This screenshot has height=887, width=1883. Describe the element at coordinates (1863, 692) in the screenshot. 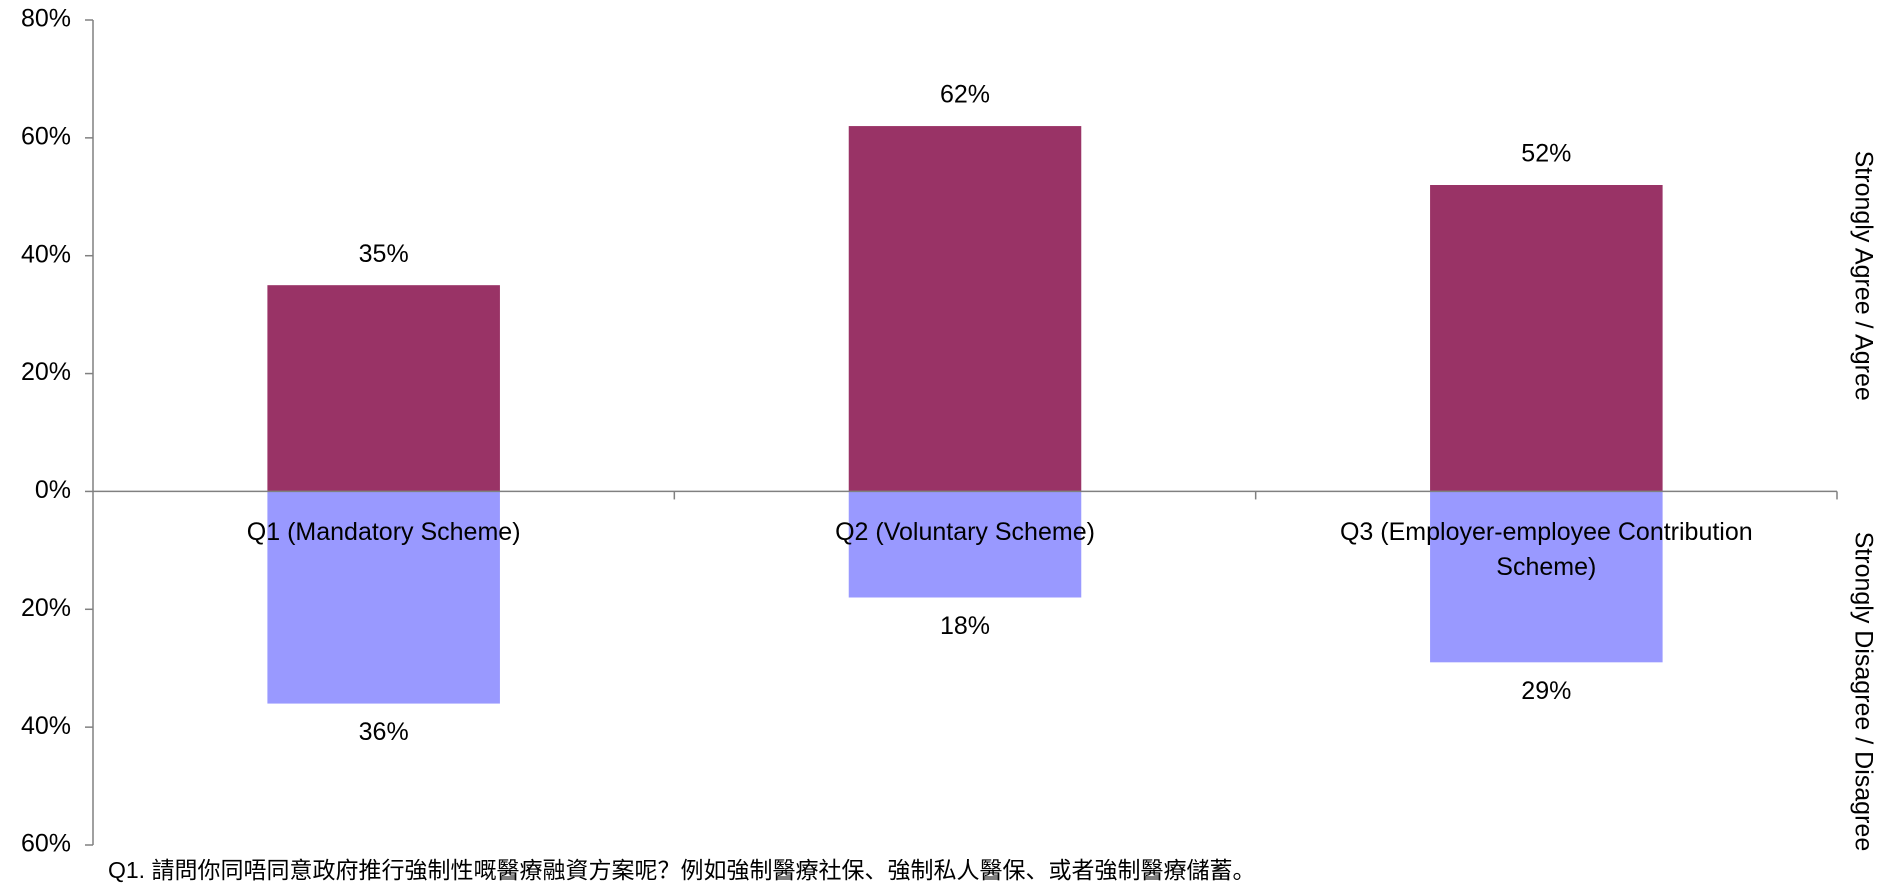

I see `series-label: Strongly Disagree / Disagree` at that location.